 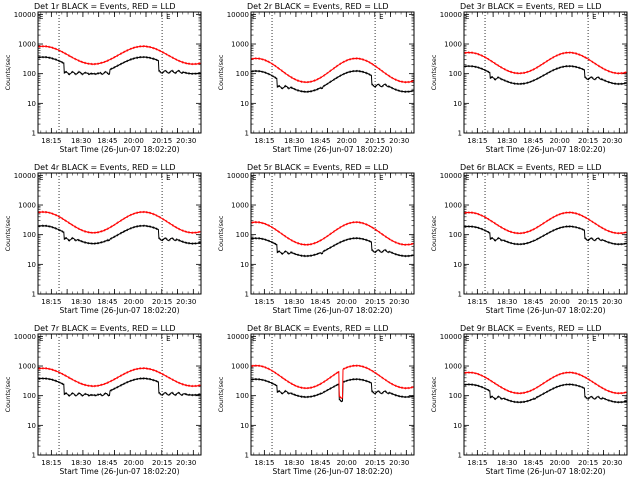 What do you see at coordinates (105, 6) in the screenshot?
I see `panel-title: Det 1r BLACK = Events, RED = LLD` at bounding box center [105, 6].